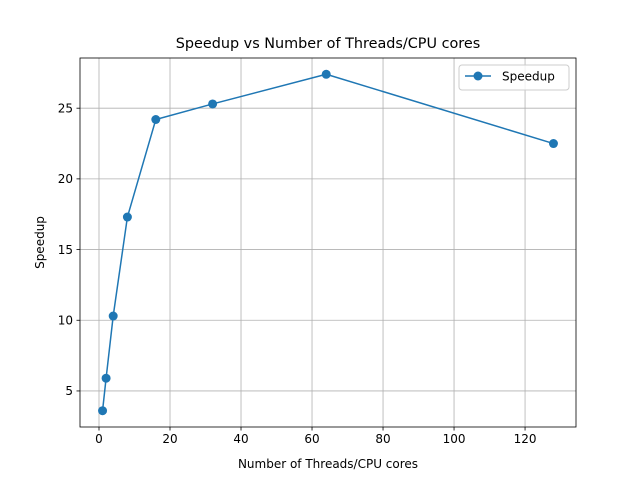 The image size is (640, 480). What do you see at coordinates (65, 321) in the screenshot?
I see `y-tick-label: 10` at bounding box center [65, 321].